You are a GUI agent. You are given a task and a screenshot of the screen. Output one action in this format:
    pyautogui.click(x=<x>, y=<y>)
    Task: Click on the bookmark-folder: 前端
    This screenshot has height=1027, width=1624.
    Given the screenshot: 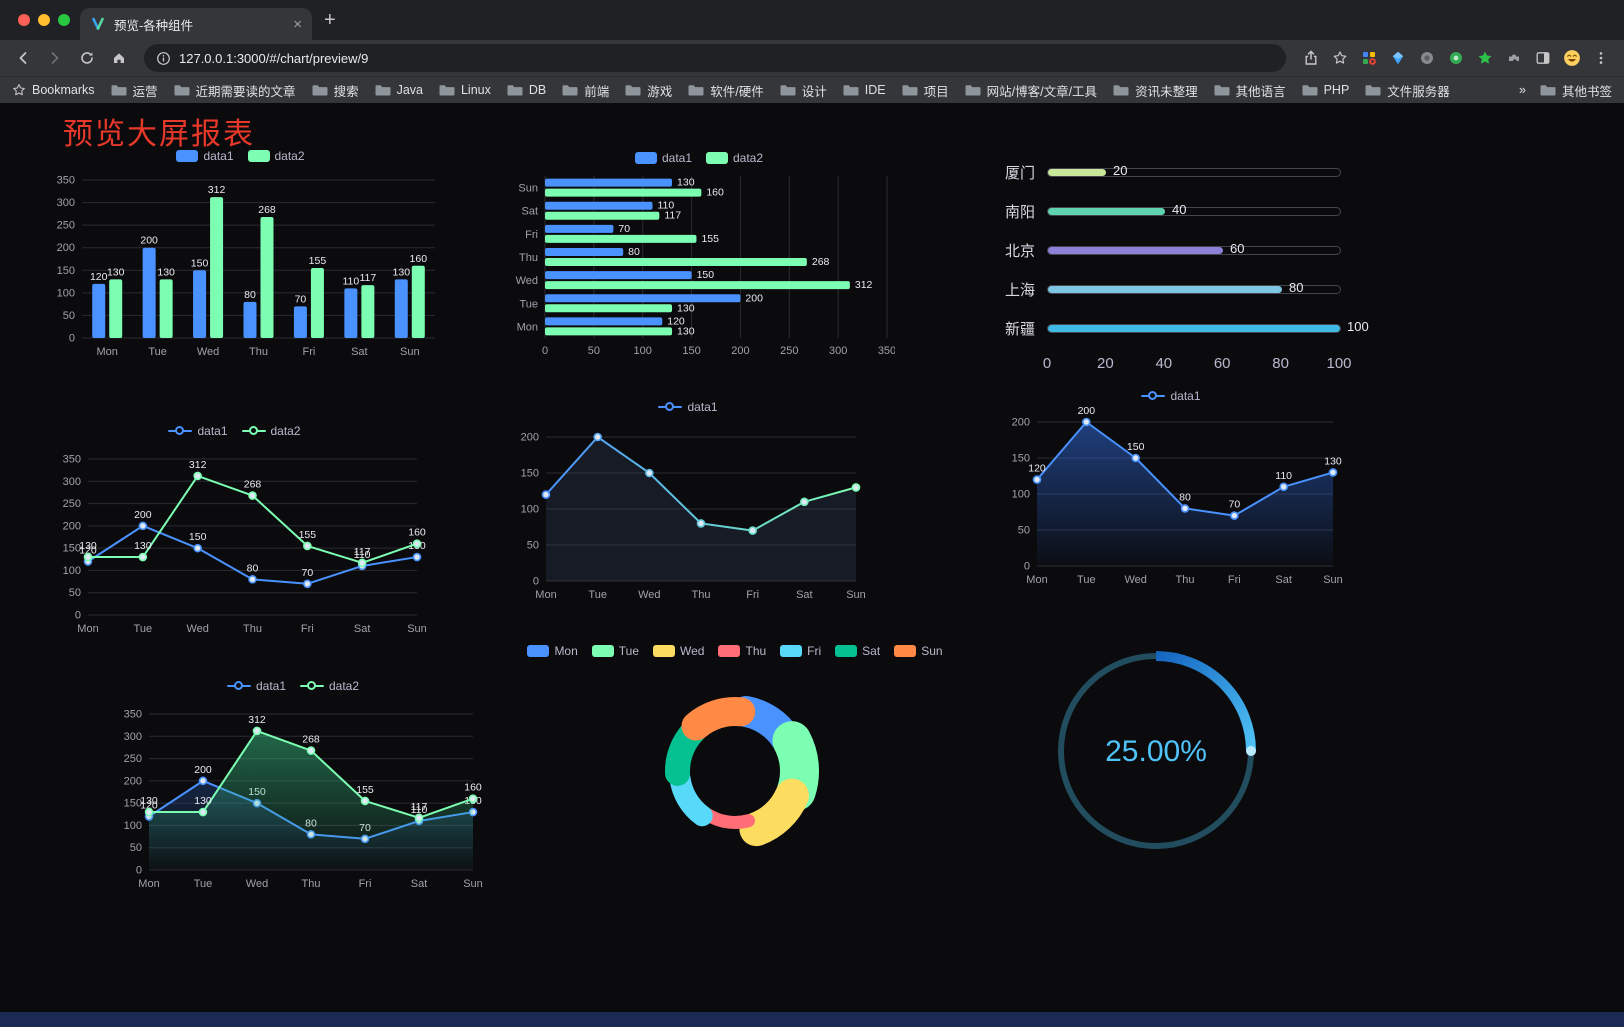 What is the action you would take?
    pyautogui.click(x=585, y=90)
    